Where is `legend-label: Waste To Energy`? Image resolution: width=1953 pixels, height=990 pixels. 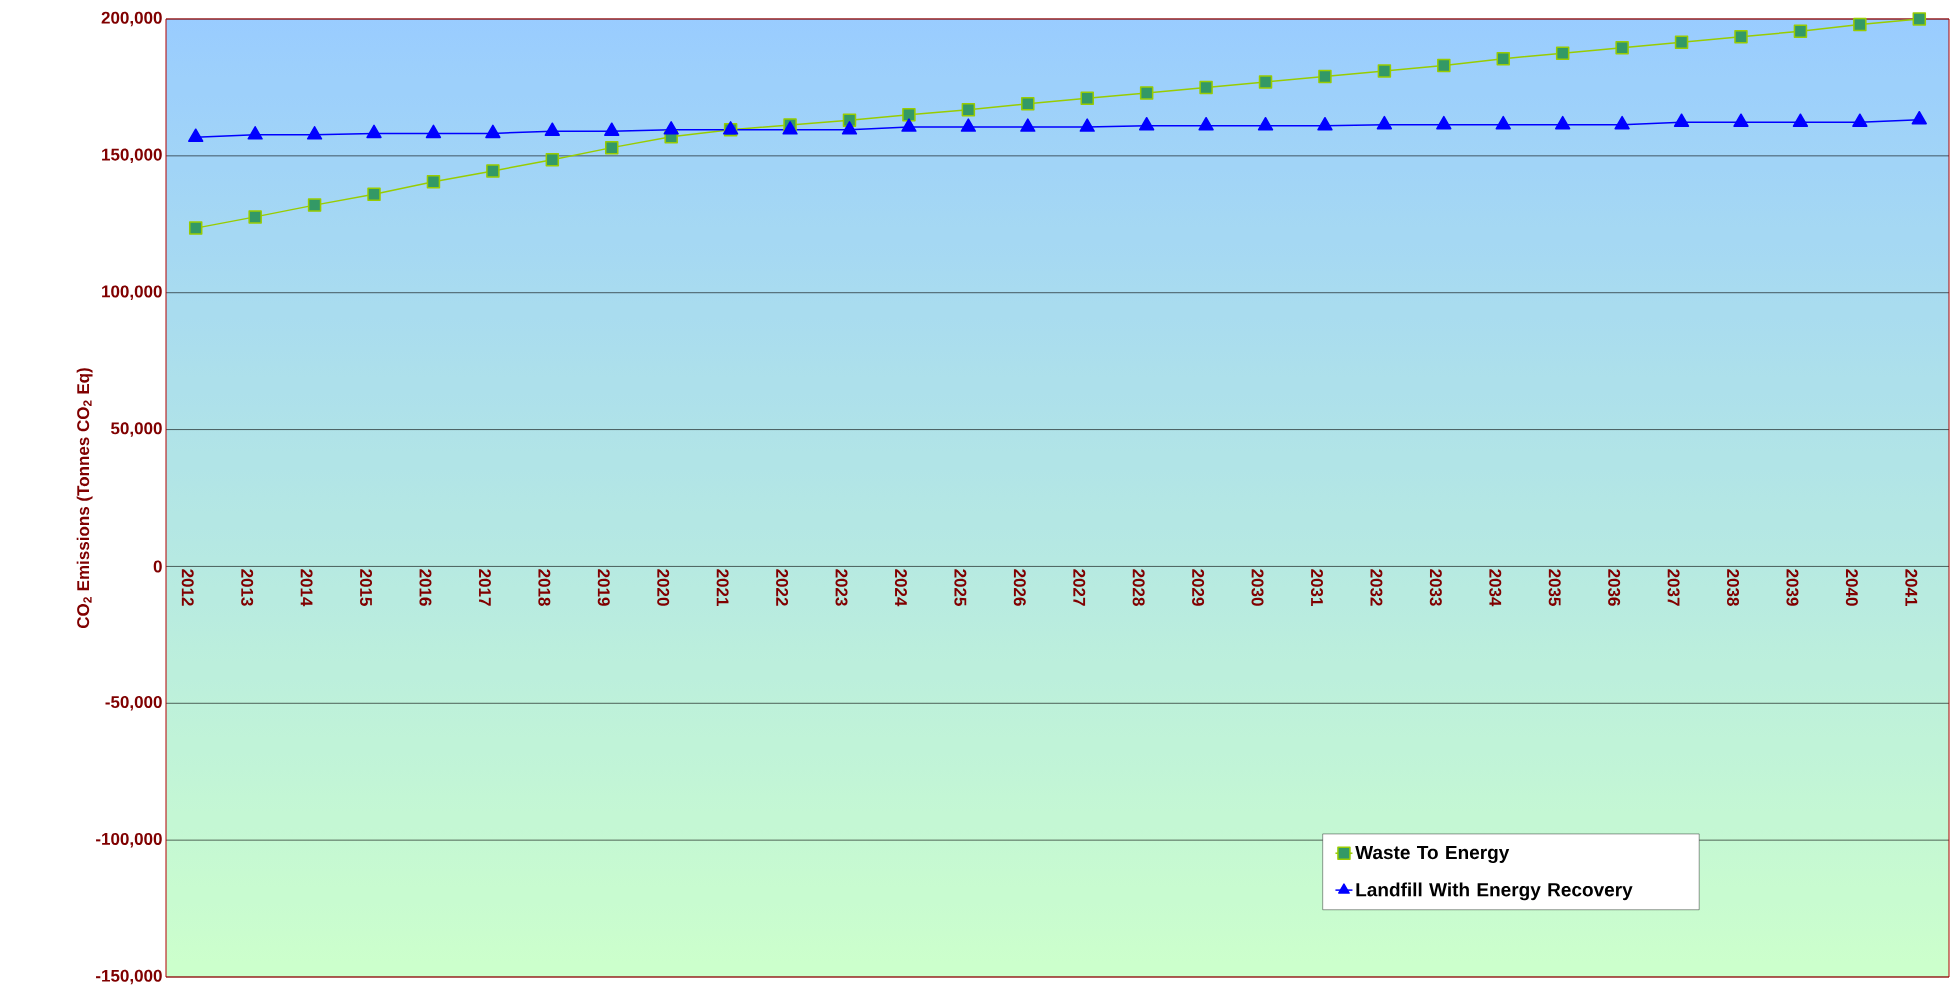
legend-label: Waste To Energy is located at coordinates (1432, 854).